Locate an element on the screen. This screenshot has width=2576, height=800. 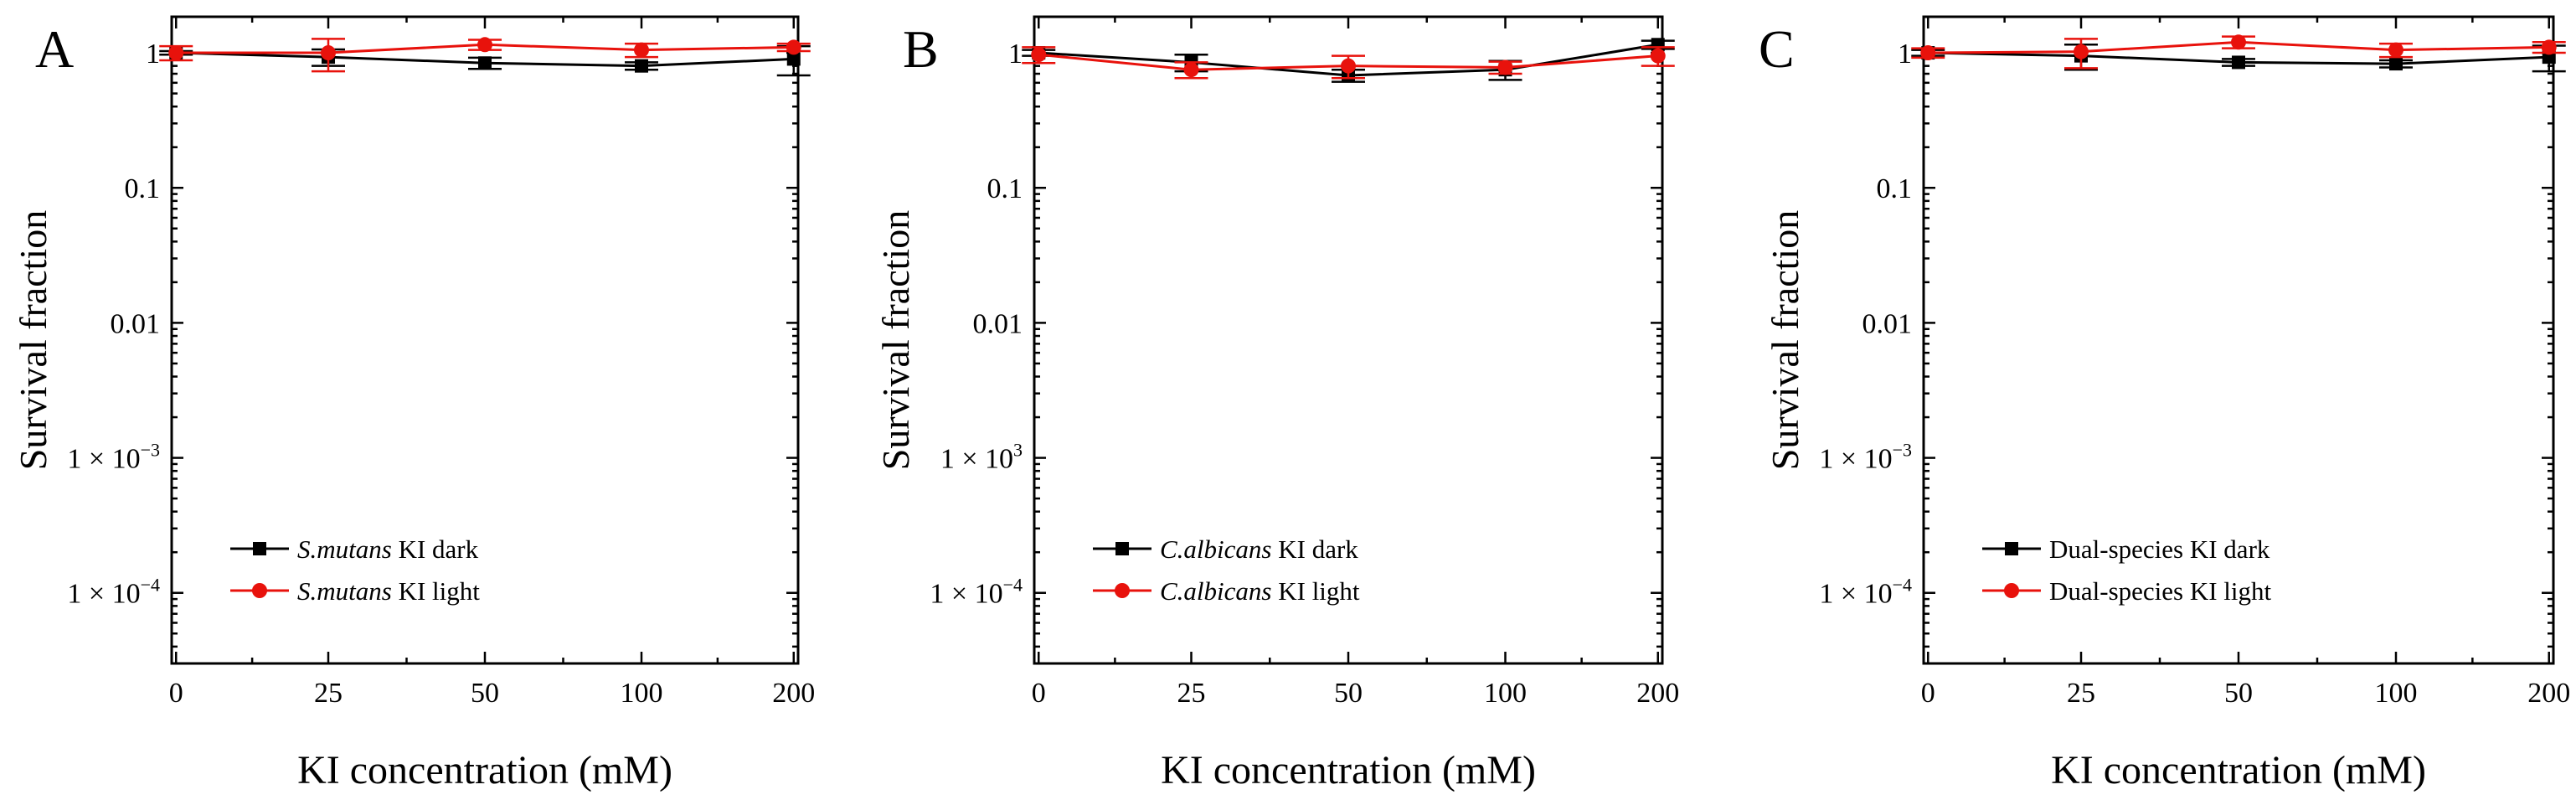
legend-suffix: Dual-species KI dark is located at coordinates (2159, 549).